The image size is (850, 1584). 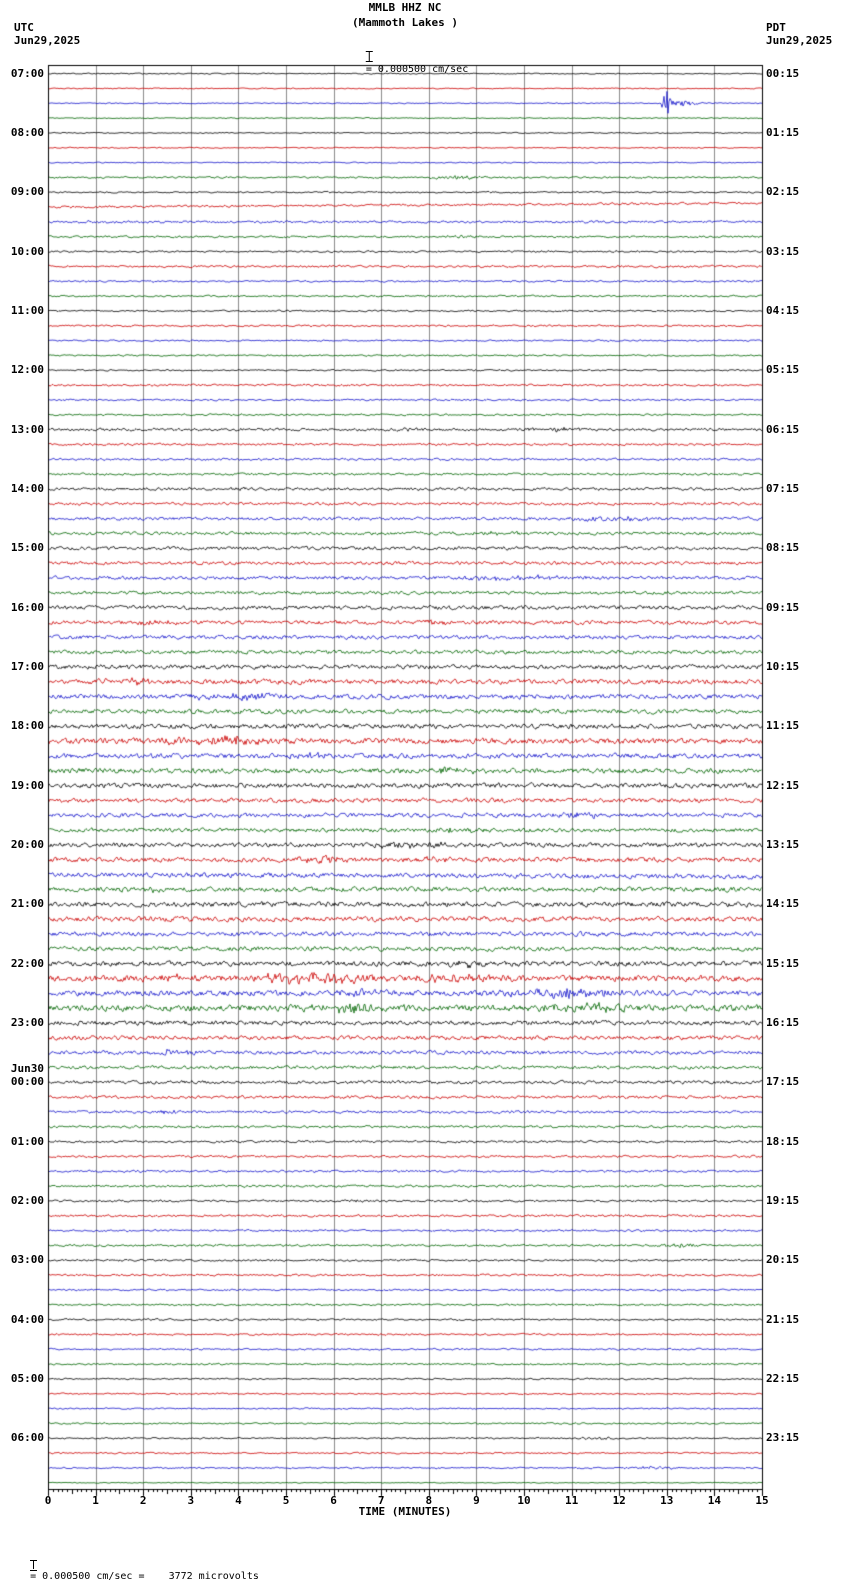 I want to click on x-axis-title: TIME (MINUTES), so click(x=405, y=1511).